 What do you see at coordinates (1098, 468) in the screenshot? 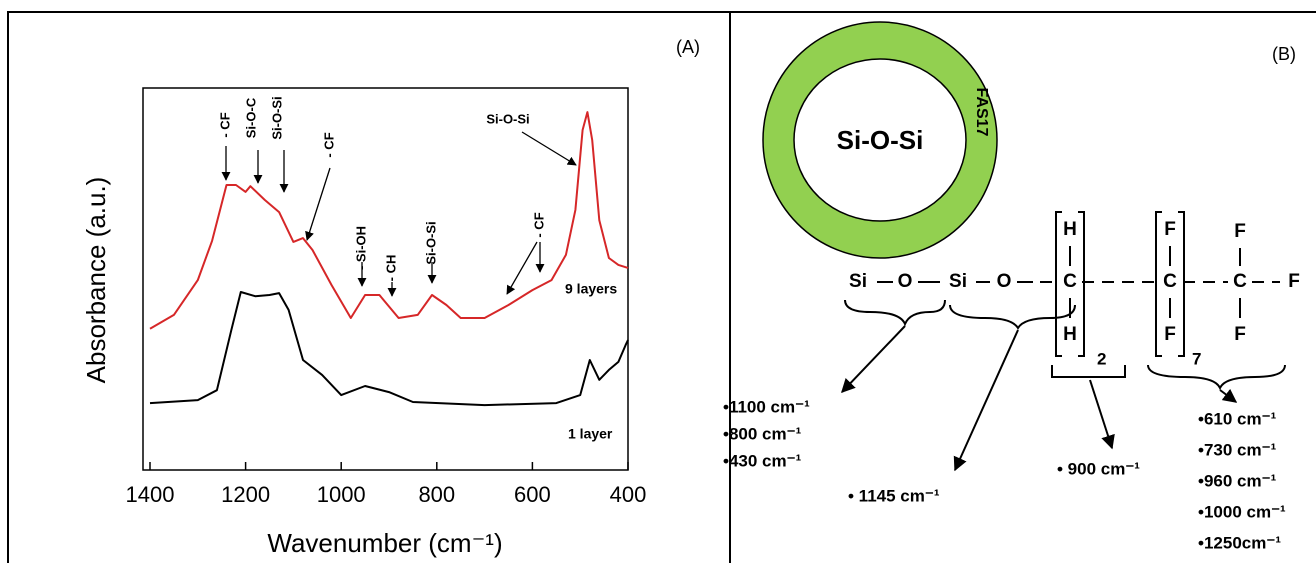
I see `wavenumber: • 900 cm⁻¹` at bounding box center [1098, 468].